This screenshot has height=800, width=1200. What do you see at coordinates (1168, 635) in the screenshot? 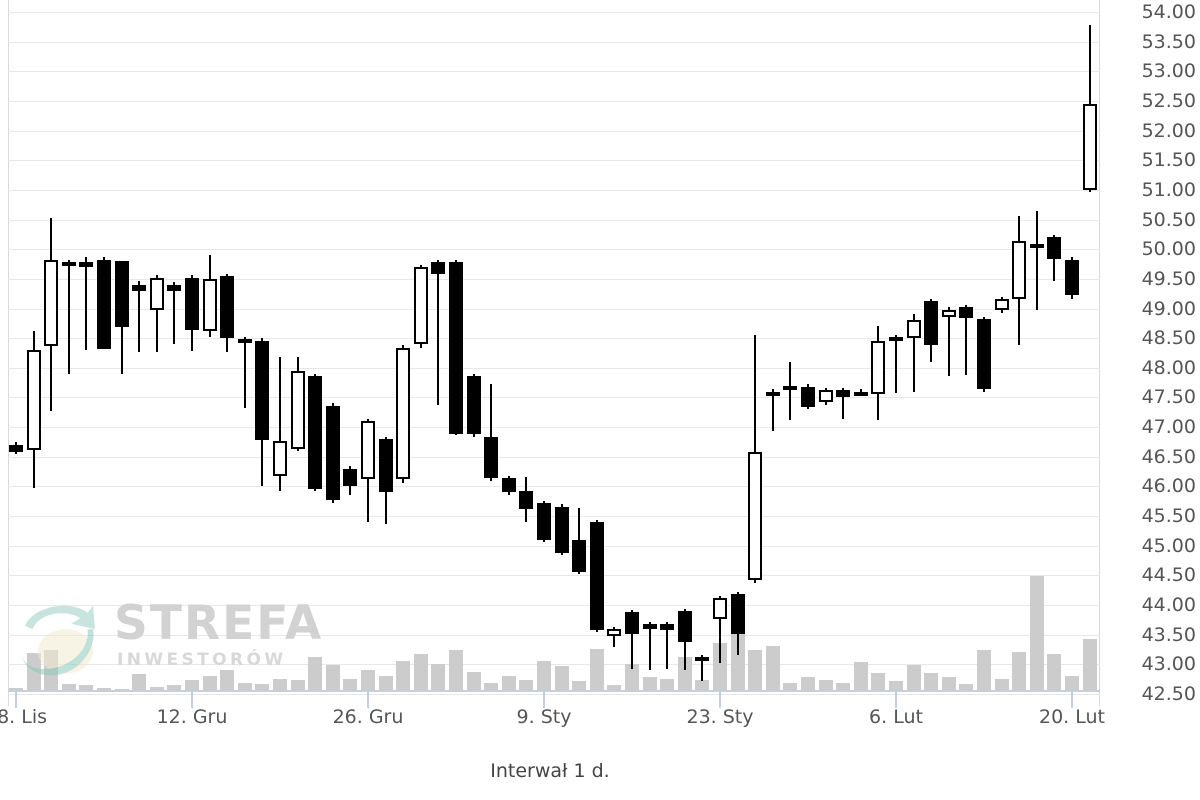
I see `y-axis-tick-label: 43.50` at bounding box center [1168, 635].